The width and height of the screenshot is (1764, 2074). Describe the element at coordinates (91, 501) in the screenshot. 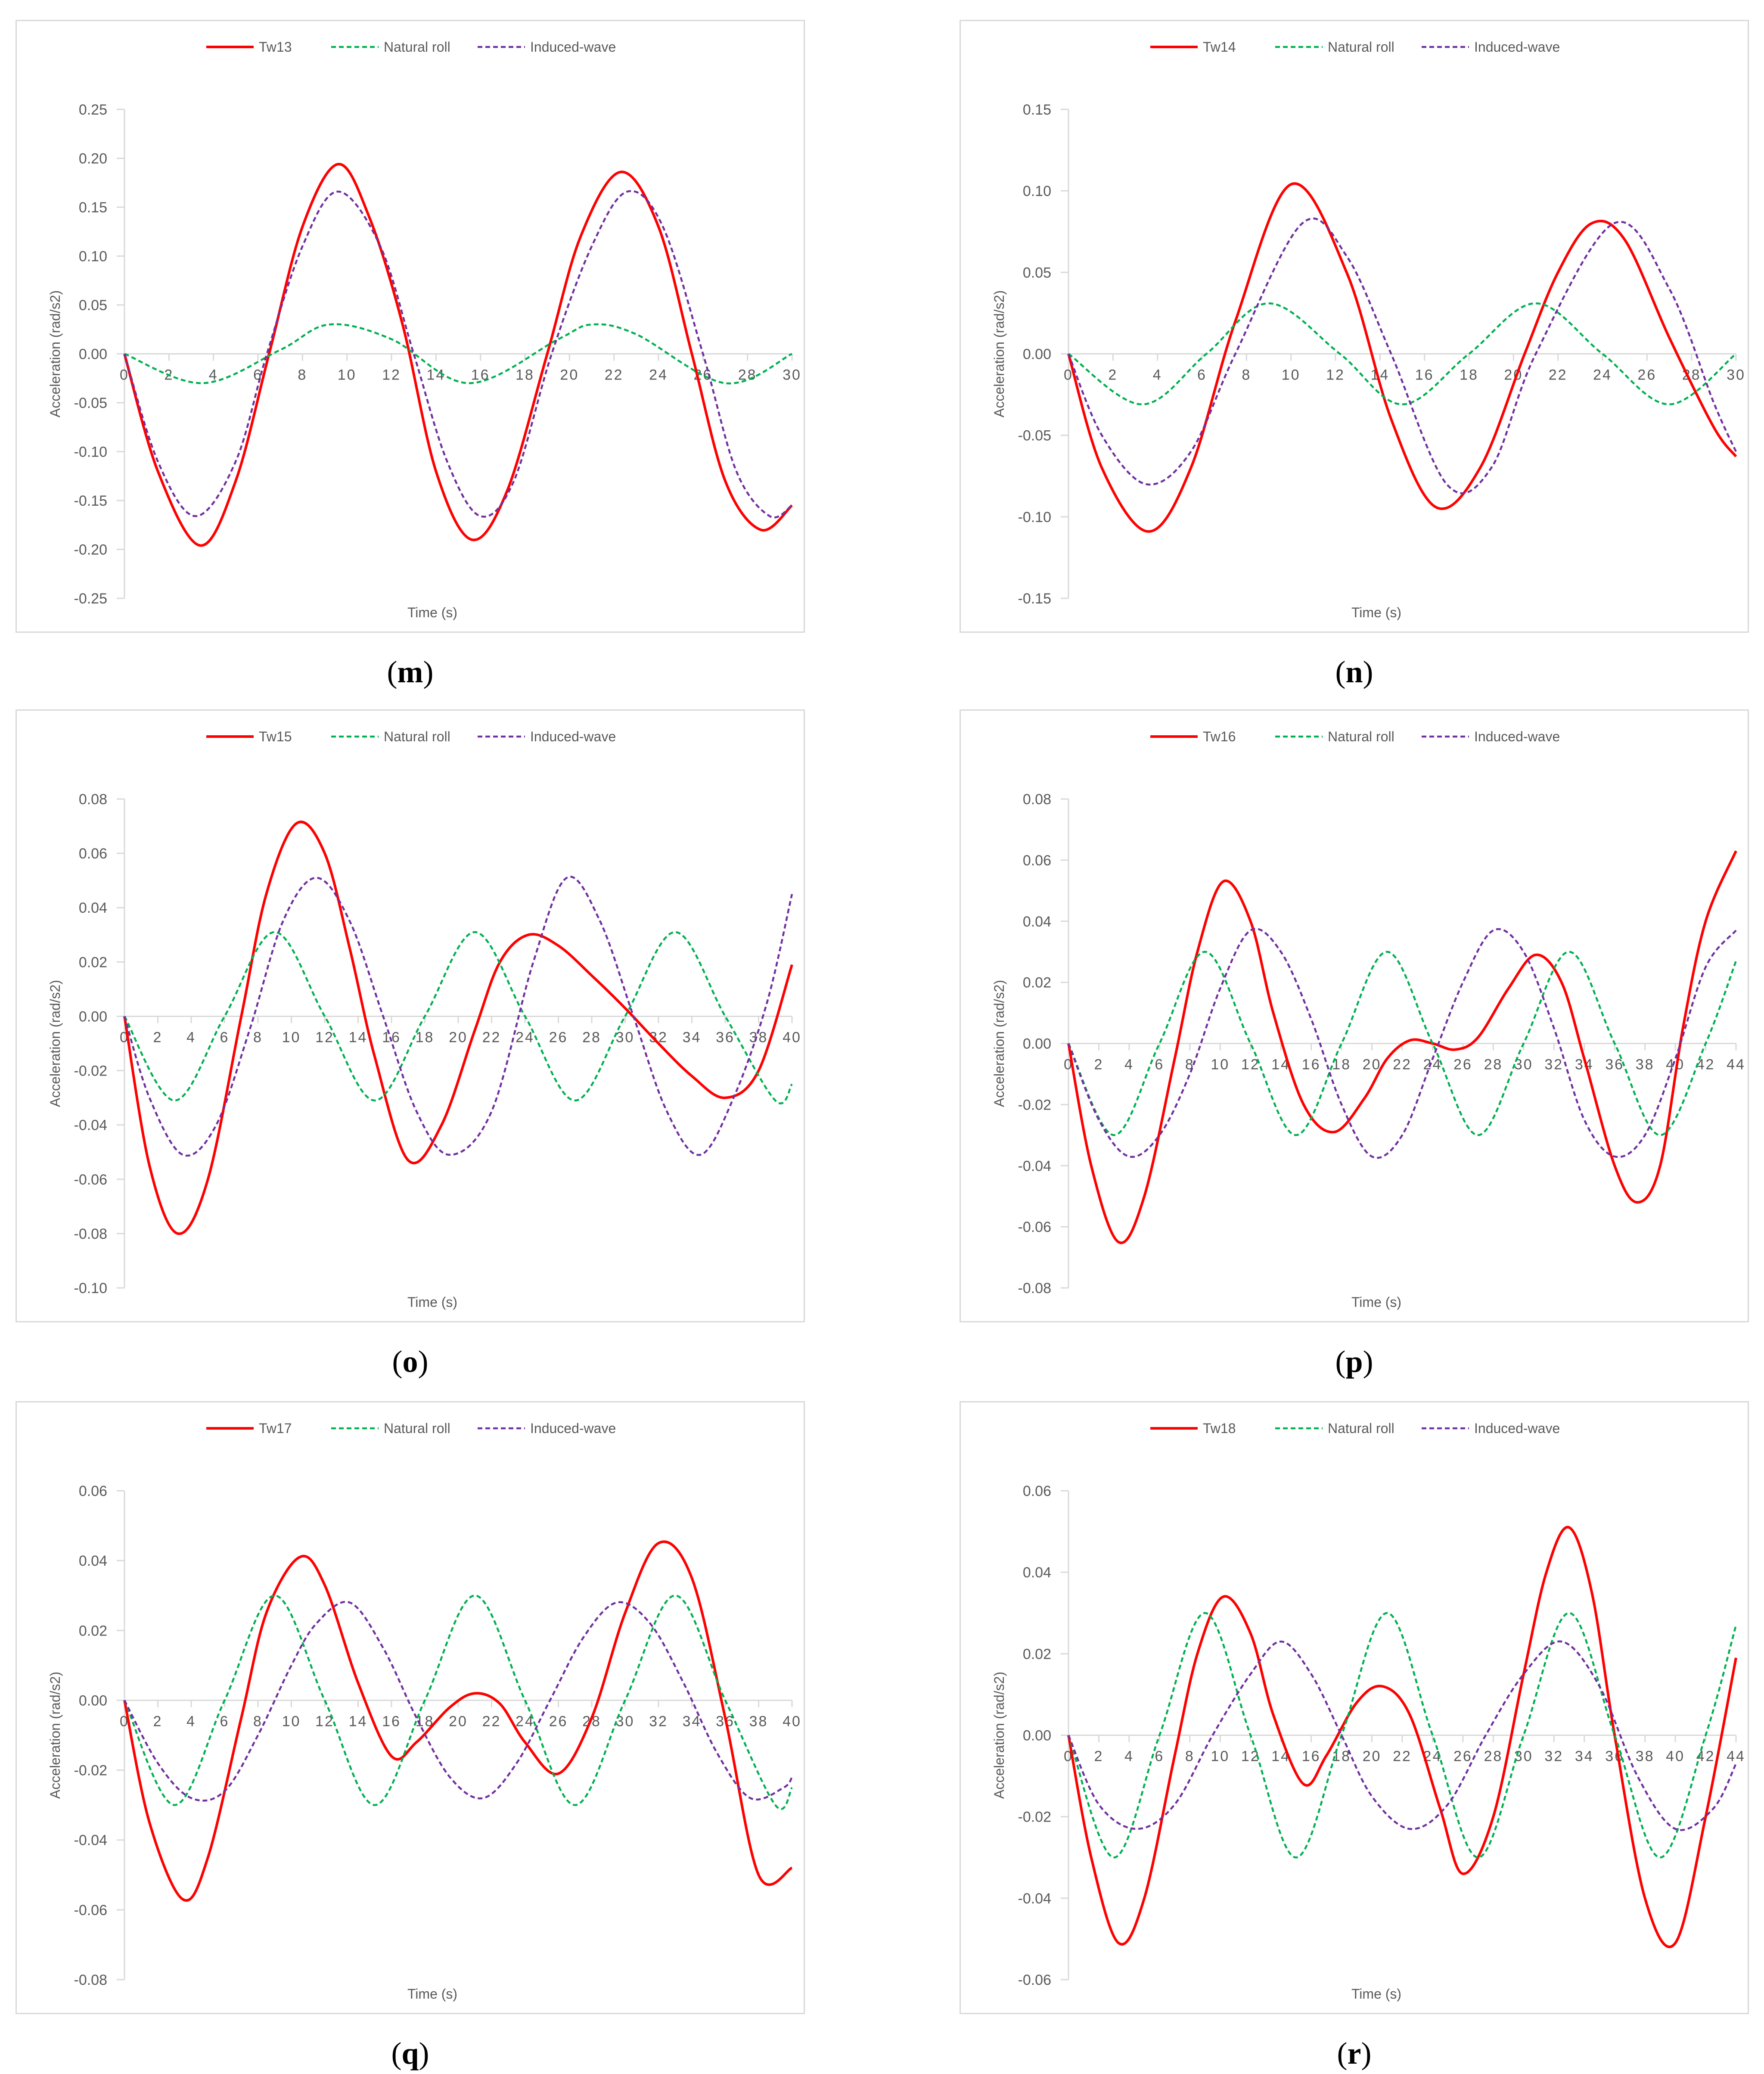

I see `y-tick-label: -0.15` at that location.